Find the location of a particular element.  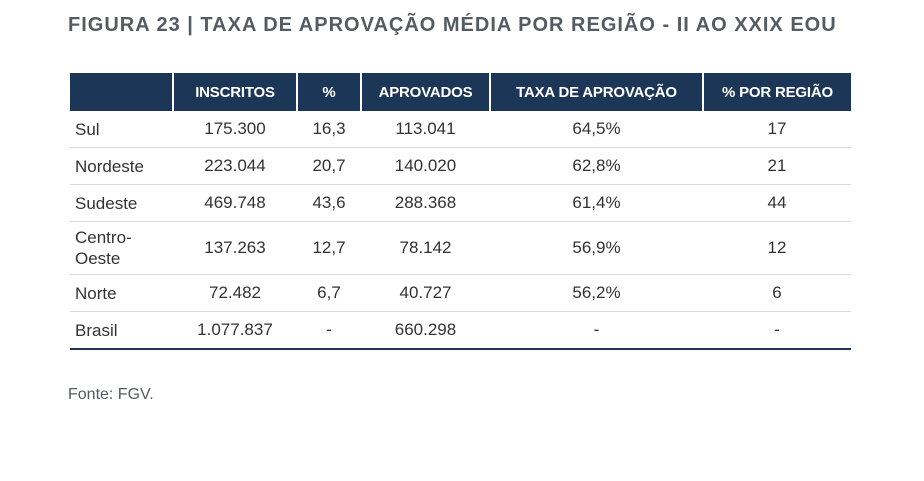

taxa-cell: 61,4% is located at coordinates (596, 203).